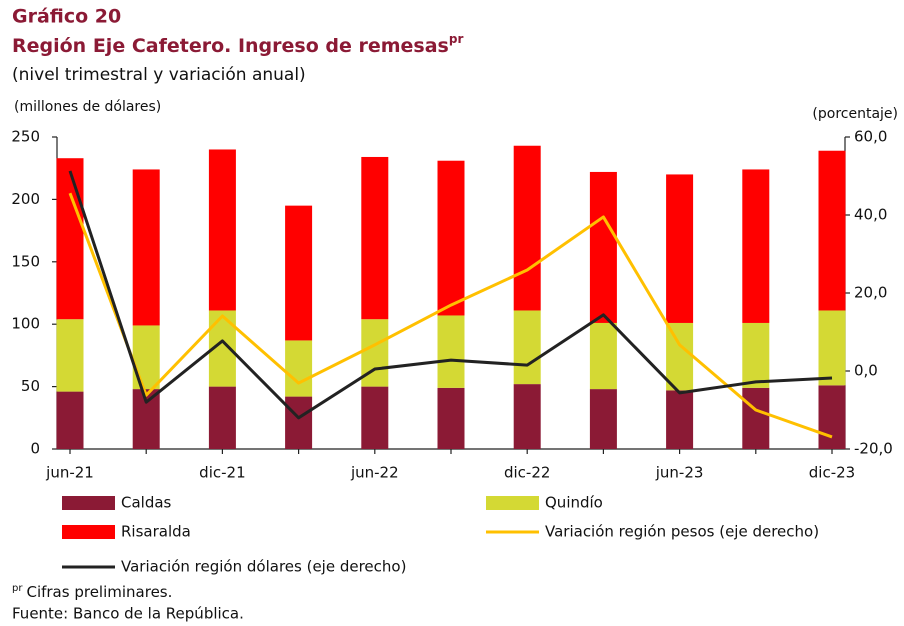  Describe the element at coordinates (99, 592) in the screenshot. I see `footnote-text: Cifras preliminares.` at that location.